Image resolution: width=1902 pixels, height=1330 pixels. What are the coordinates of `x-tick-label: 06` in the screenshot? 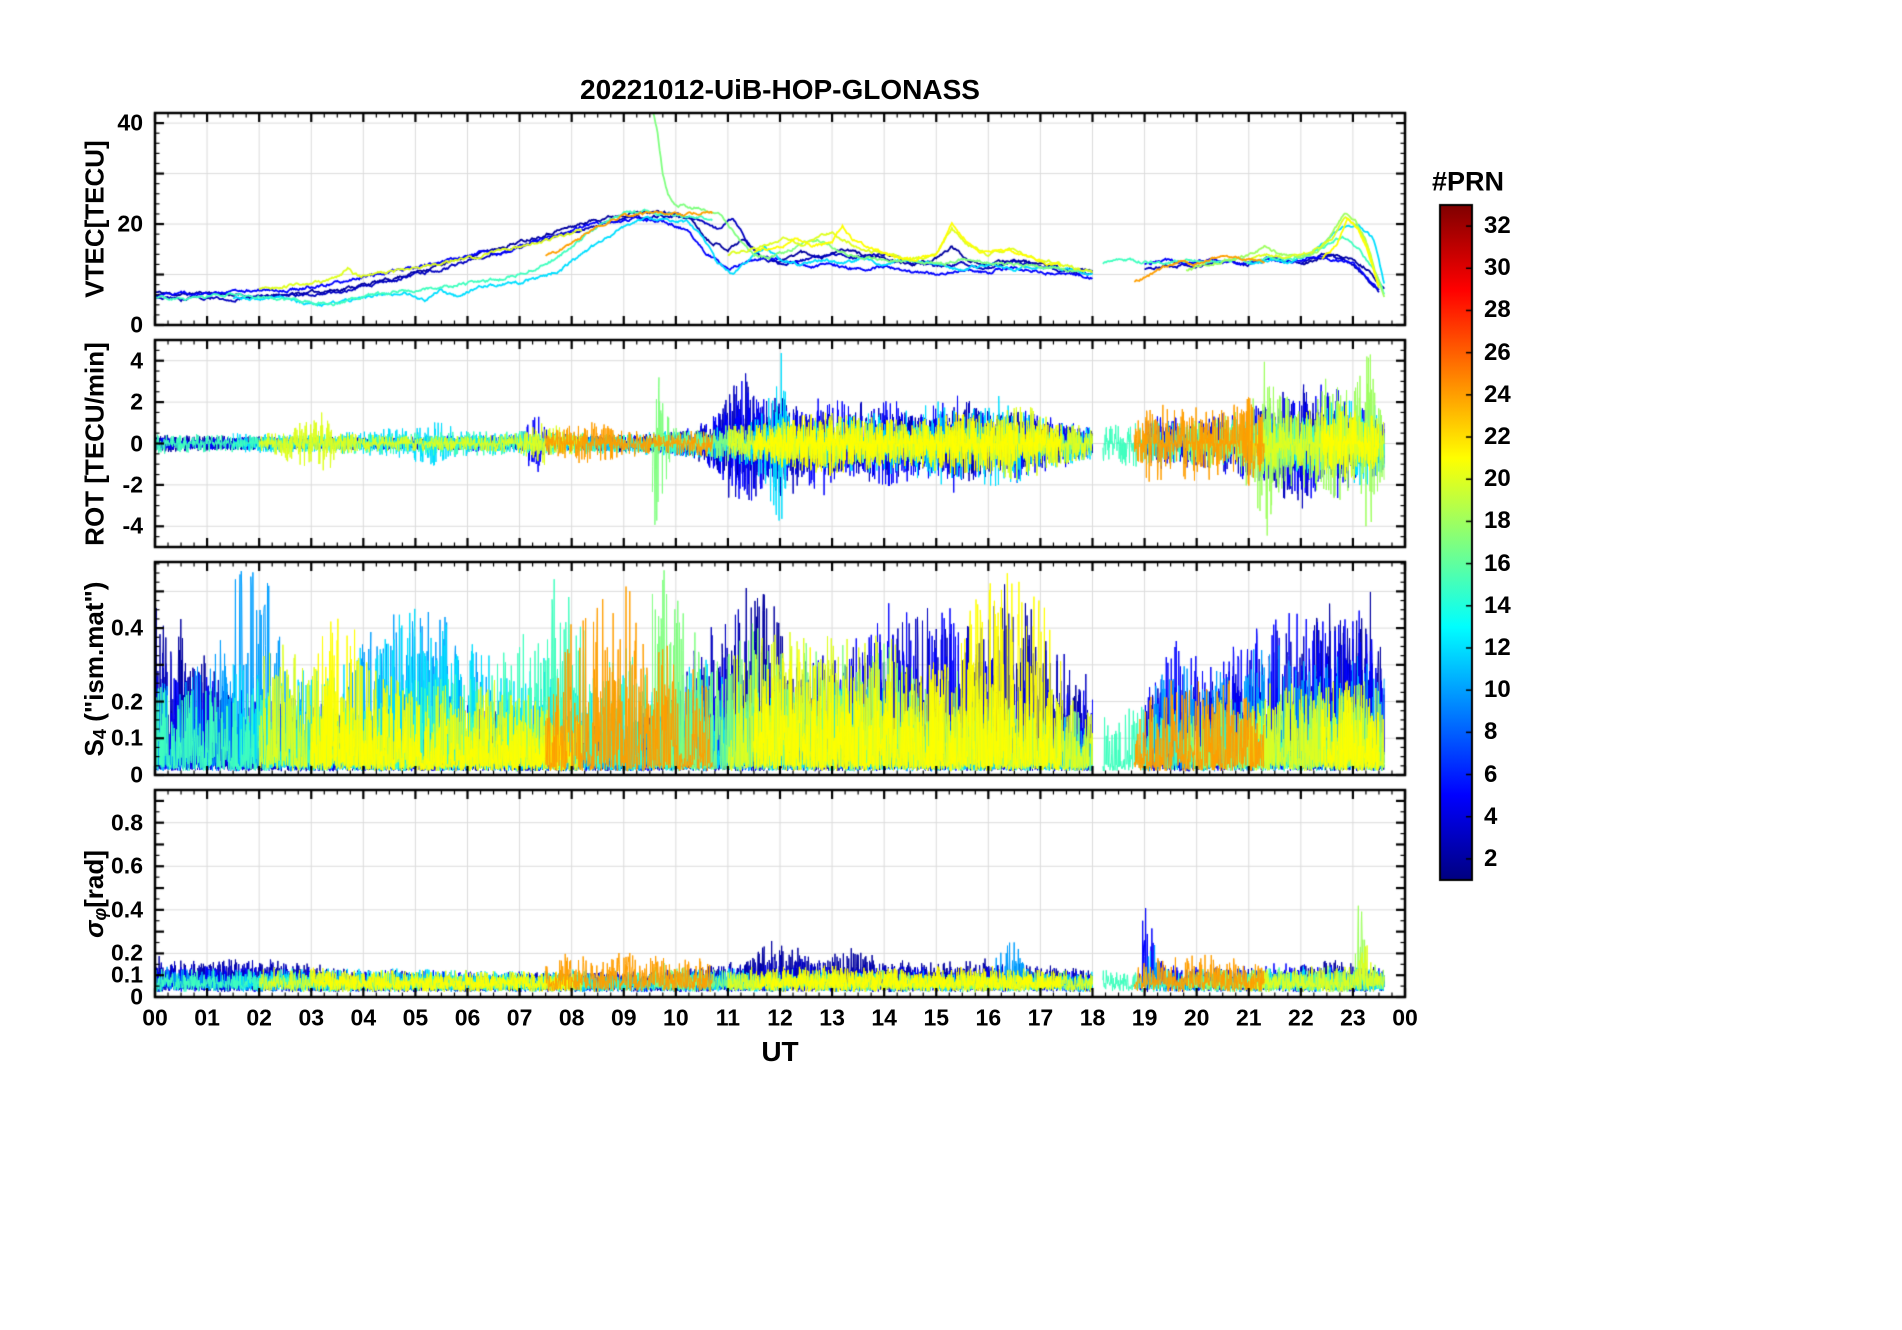 It's located at (467, 1017).